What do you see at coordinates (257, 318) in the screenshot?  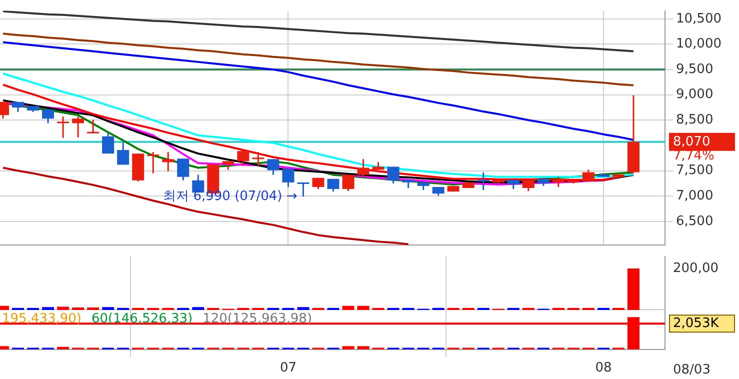 I see `annotation: 120(125,963,98)` at bounding box center [257, 318].